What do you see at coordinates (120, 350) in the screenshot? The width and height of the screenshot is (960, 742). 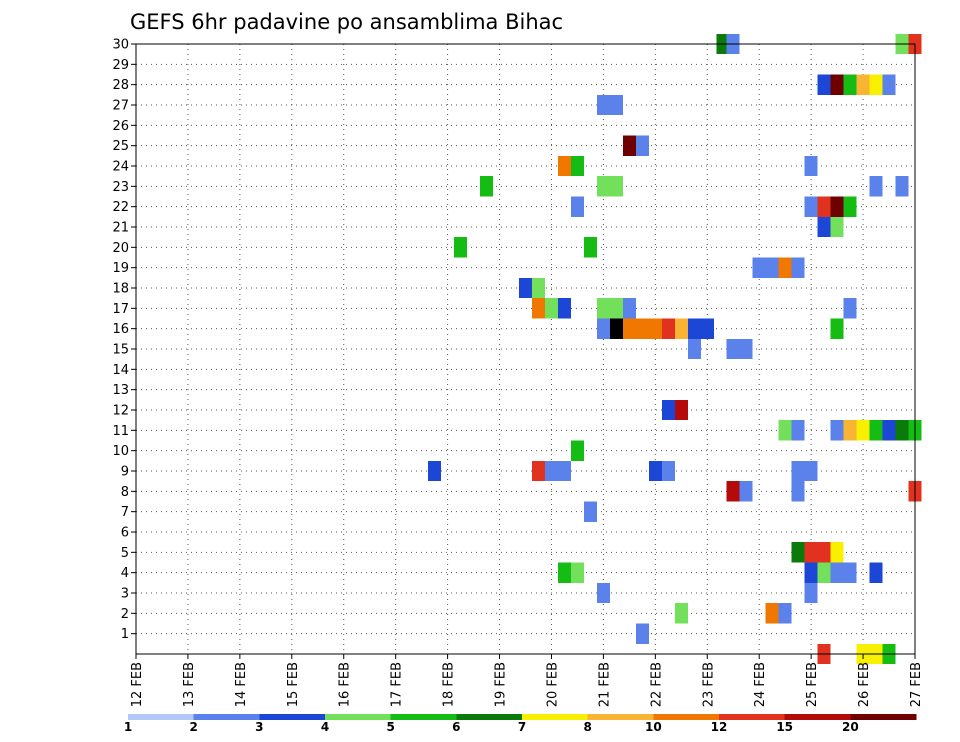 I see `y-tick-label: 15` at bounding box center [120, 350].